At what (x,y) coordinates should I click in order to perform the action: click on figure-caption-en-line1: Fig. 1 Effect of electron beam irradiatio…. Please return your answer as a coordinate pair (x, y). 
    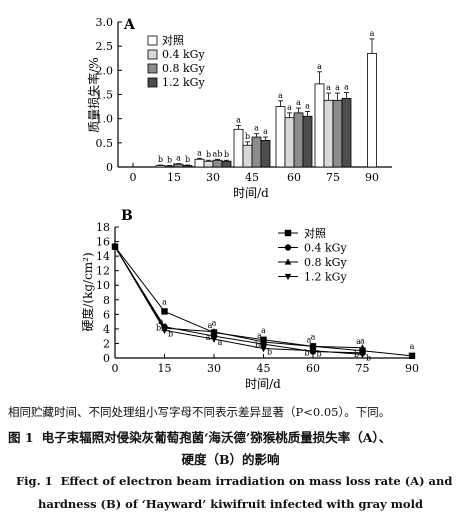
    Looking at the image, I should click on (238, 481).